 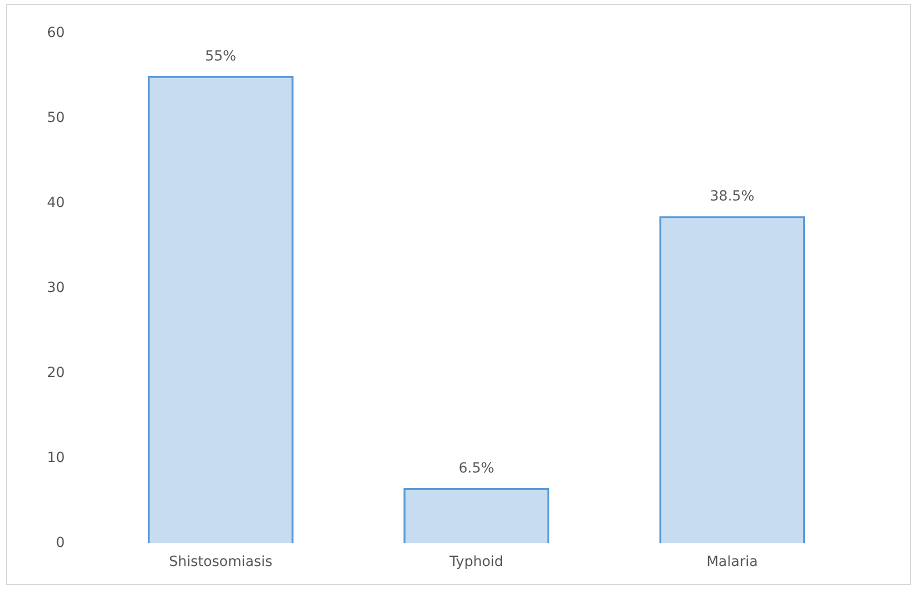 I want to click on x-tick-label: Typhoid, so click(x=476, y=562).